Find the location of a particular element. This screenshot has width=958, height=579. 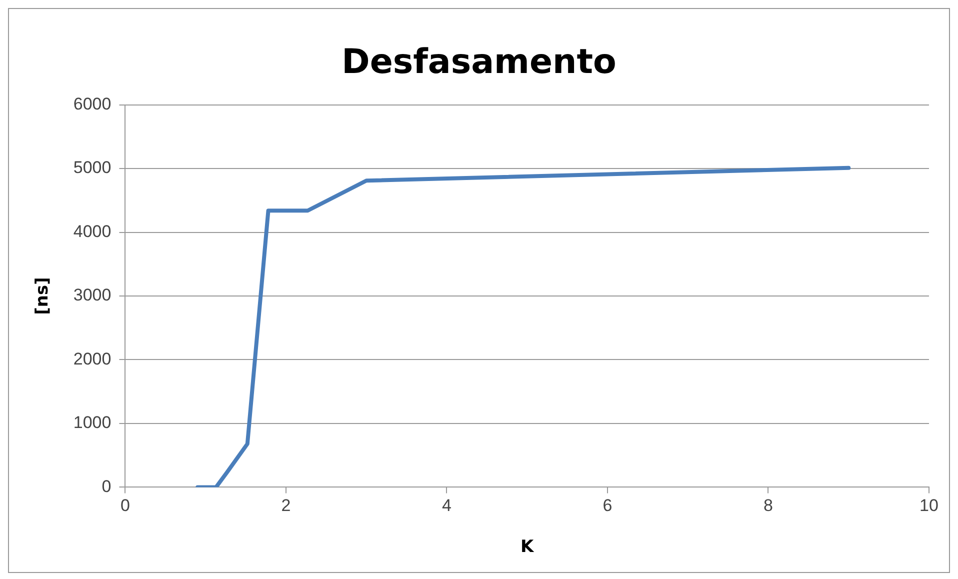

y-tick-label: 2000 is located at coordinates (92, 358).